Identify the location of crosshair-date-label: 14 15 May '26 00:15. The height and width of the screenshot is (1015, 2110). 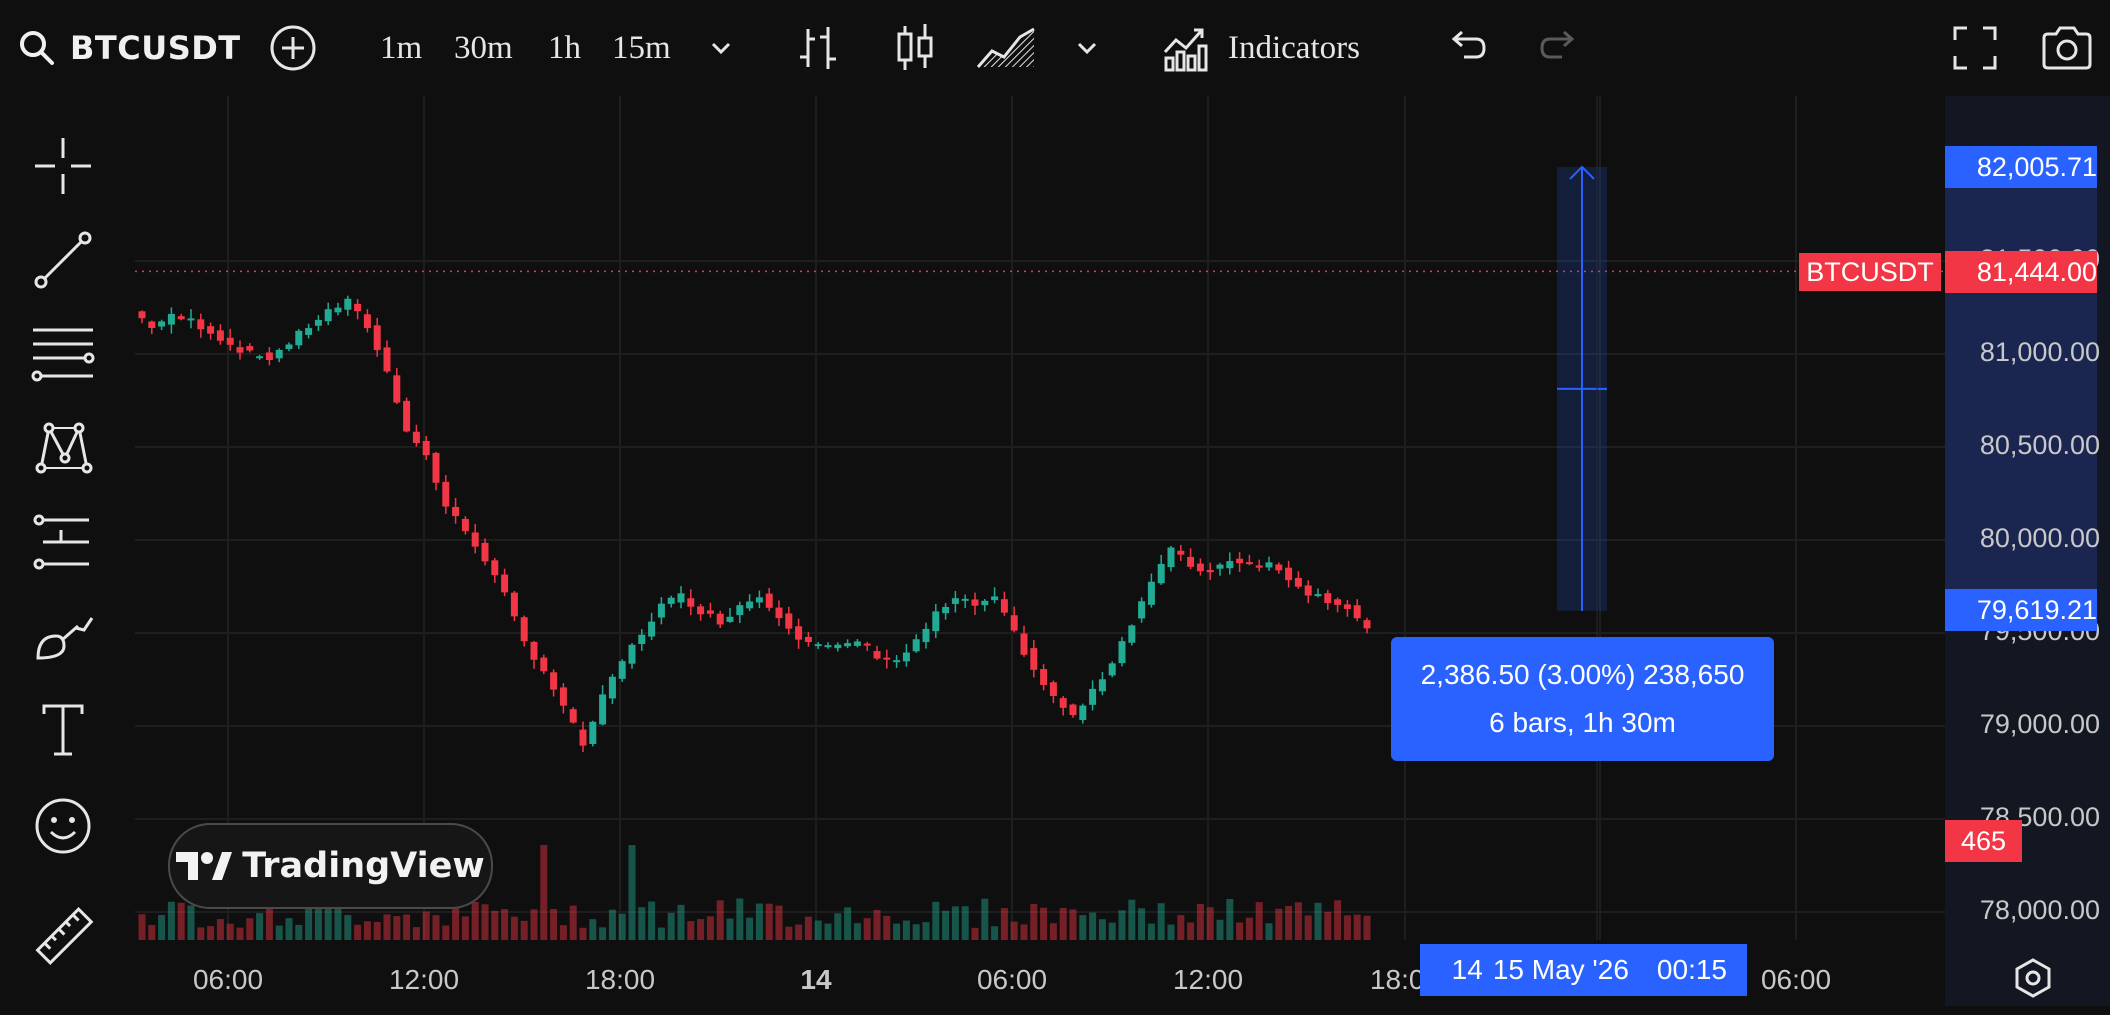
(1583, 970).